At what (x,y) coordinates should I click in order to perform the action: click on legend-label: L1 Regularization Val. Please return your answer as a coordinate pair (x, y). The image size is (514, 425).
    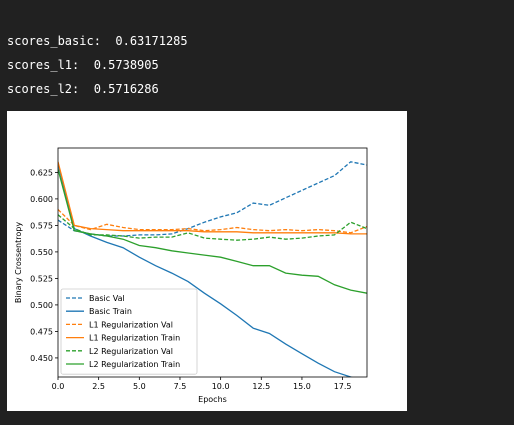
    Looking at the image, I should click on (131, 324).